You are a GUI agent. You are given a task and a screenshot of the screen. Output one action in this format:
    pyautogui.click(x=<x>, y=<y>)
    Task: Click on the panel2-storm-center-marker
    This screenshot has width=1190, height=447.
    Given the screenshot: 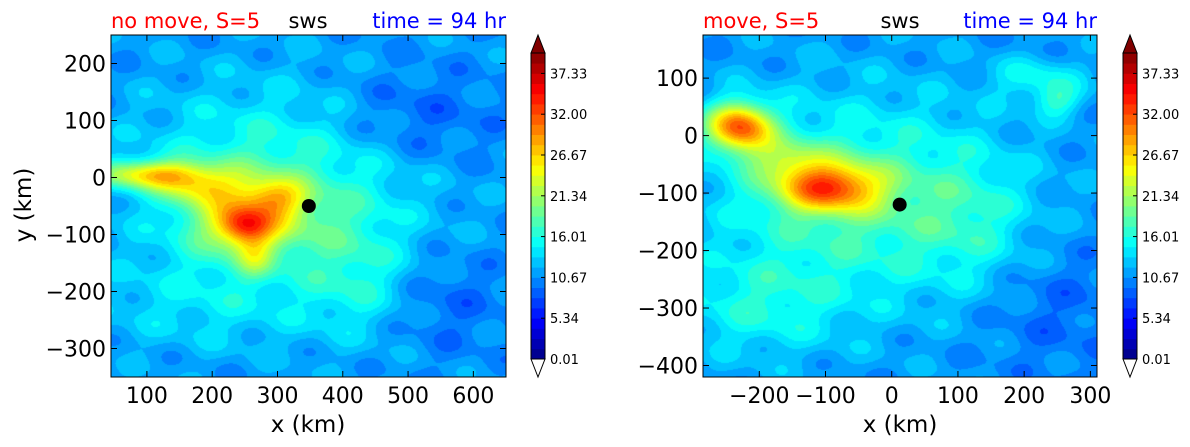 What is the action you would take?
    pyautogui.click(x=899, y=204)
    